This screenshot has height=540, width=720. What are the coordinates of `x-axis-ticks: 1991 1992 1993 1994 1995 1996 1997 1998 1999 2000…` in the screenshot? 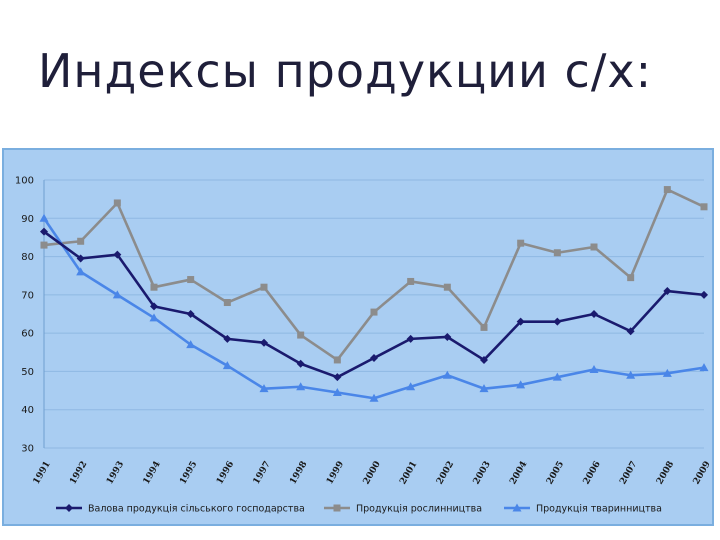 It's located at (372, 473).